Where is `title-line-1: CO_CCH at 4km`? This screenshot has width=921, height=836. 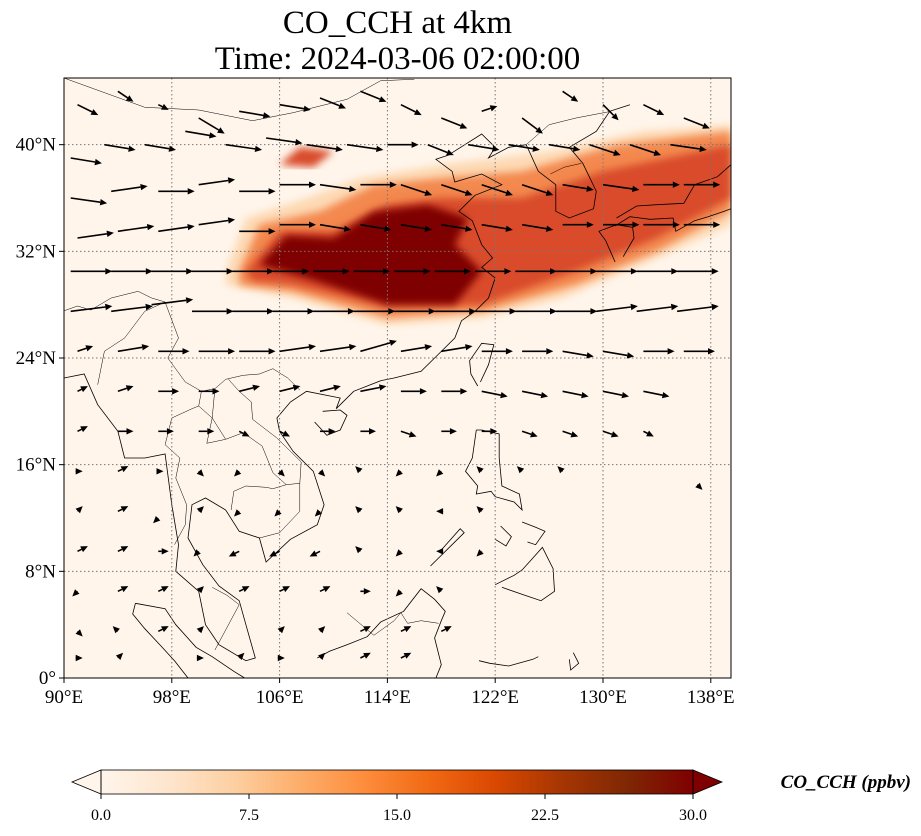
title-line-1: CO_CCH at 4km is located at coordinates (397, 23).